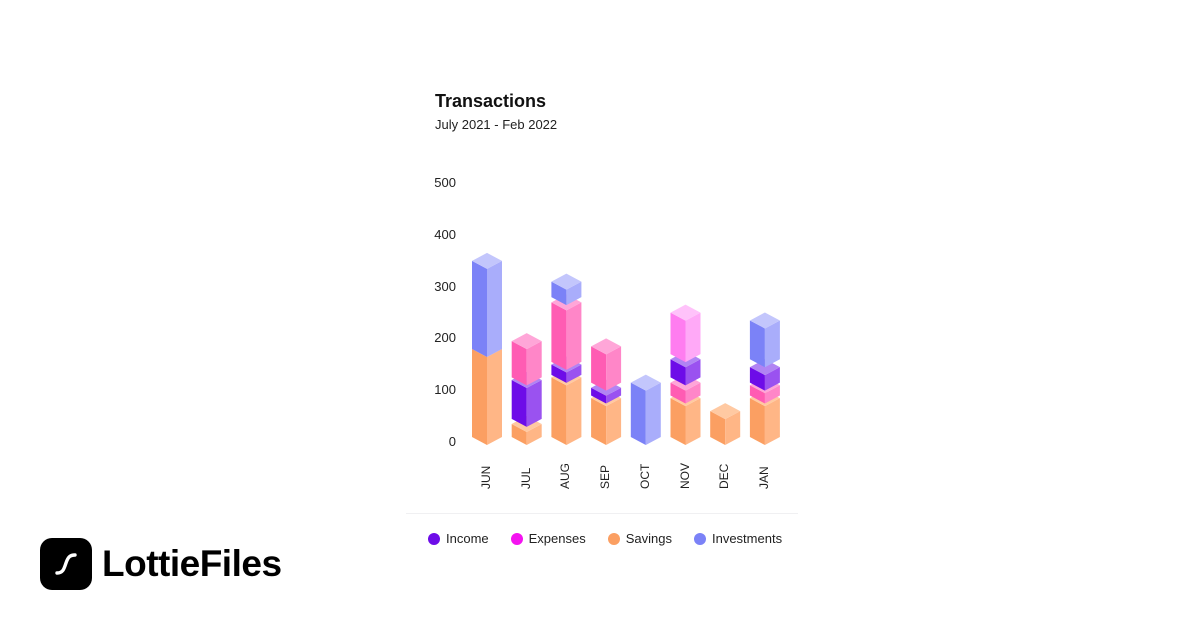 The image size is (1200, 630). I want to click on y-tick-label: 500, so click(445, 182).